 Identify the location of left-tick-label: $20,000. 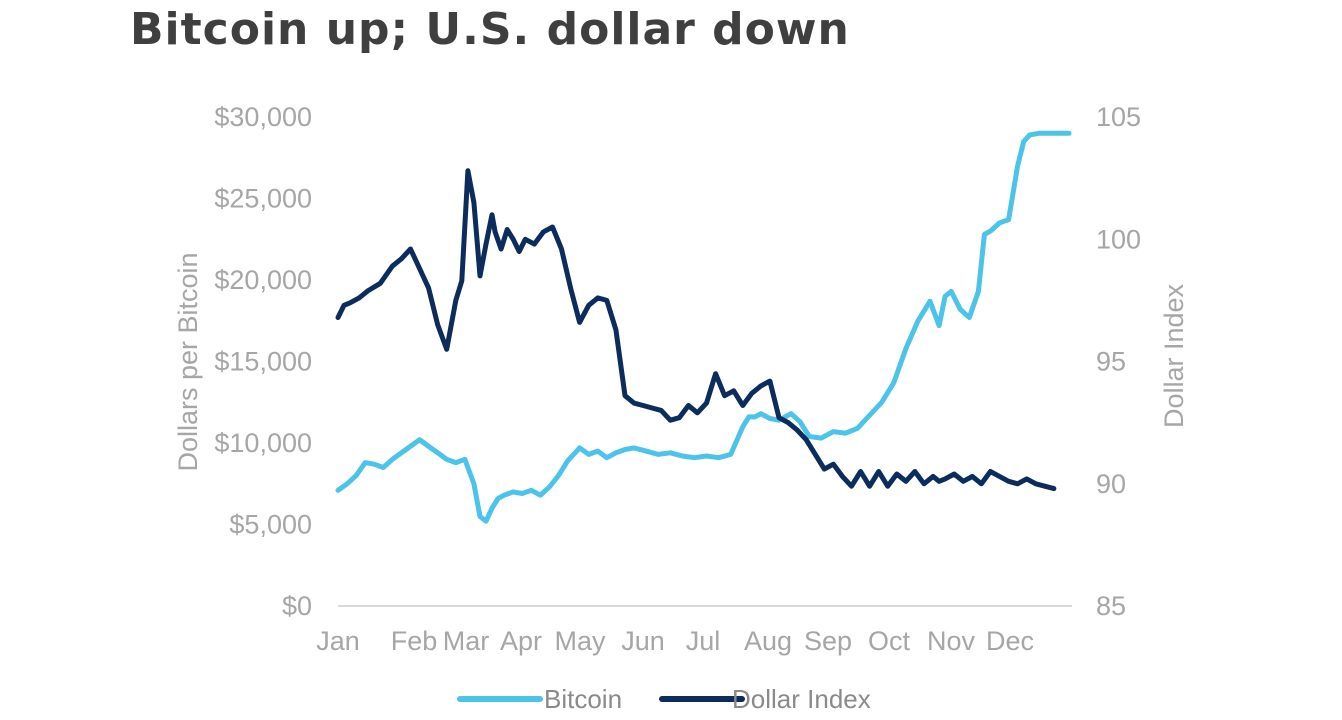
(263, 280).